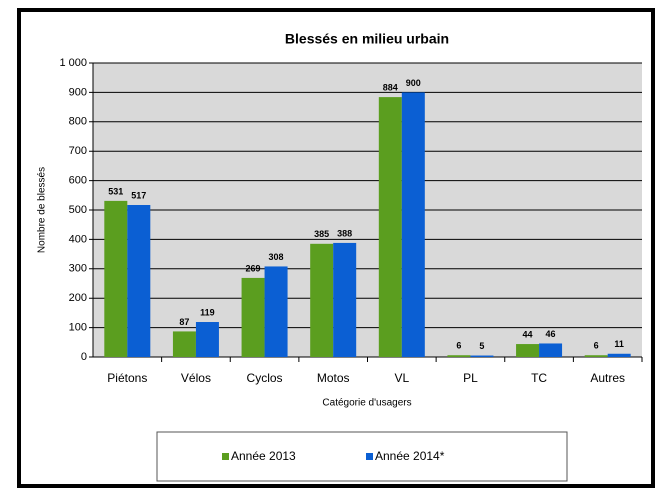 This screenshot has height=488, width=659. I want to click on y-tick-label: 600, so click(78, 181).